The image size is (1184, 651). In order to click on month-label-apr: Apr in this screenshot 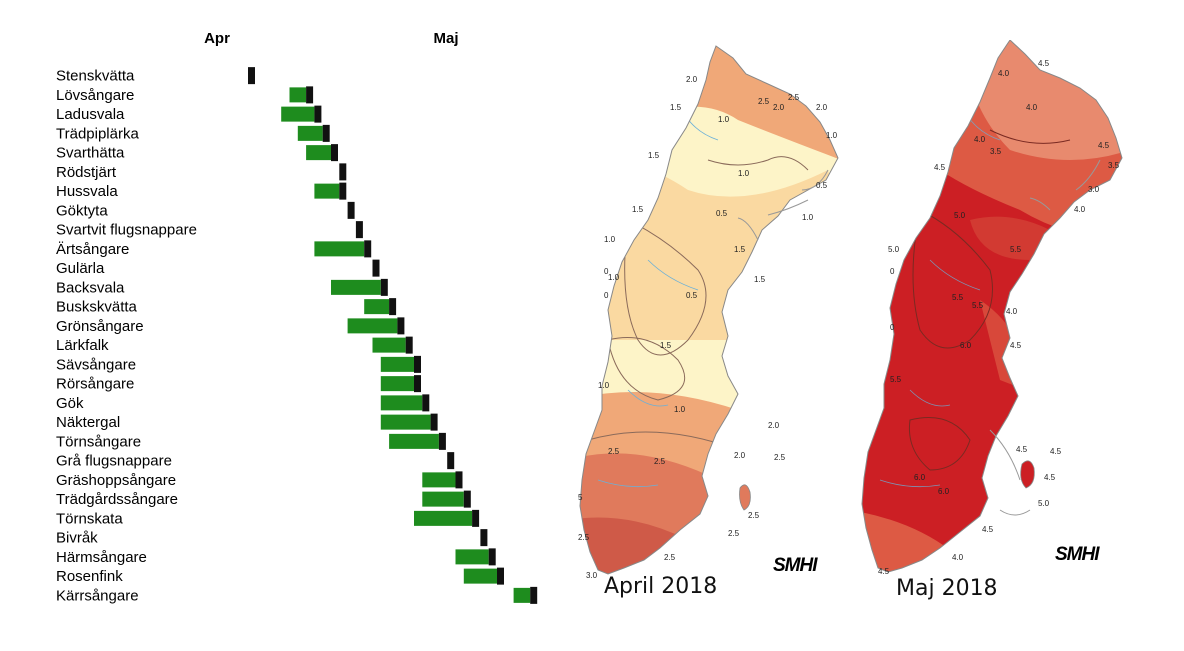, I will do `click(217, 38)`.